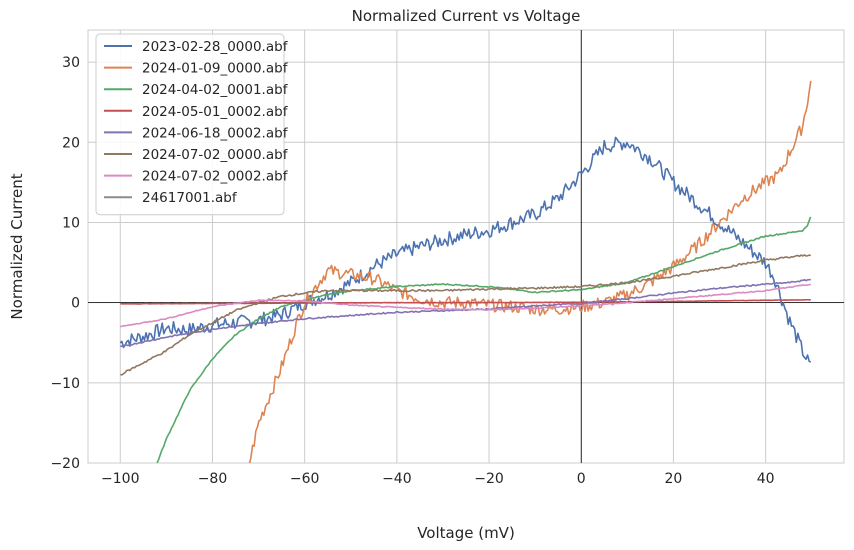  What do you see at coordinates (215, 69) in the screenshot?
I see `legend-label: 2024-01-09_0000.abf` at bounding box center [215, 69].